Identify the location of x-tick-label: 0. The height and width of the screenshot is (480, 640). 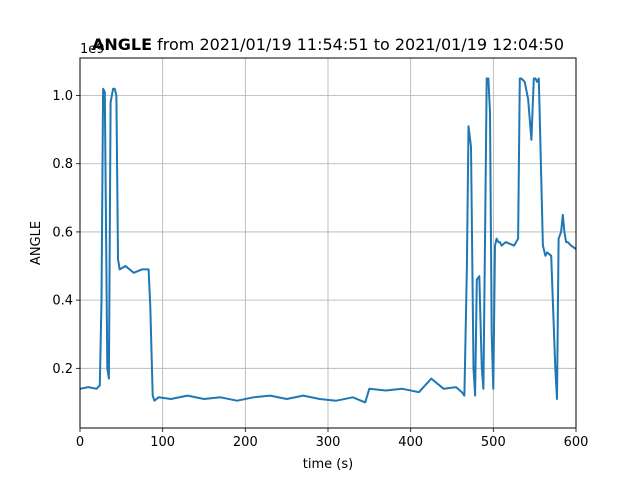
(80, 442).